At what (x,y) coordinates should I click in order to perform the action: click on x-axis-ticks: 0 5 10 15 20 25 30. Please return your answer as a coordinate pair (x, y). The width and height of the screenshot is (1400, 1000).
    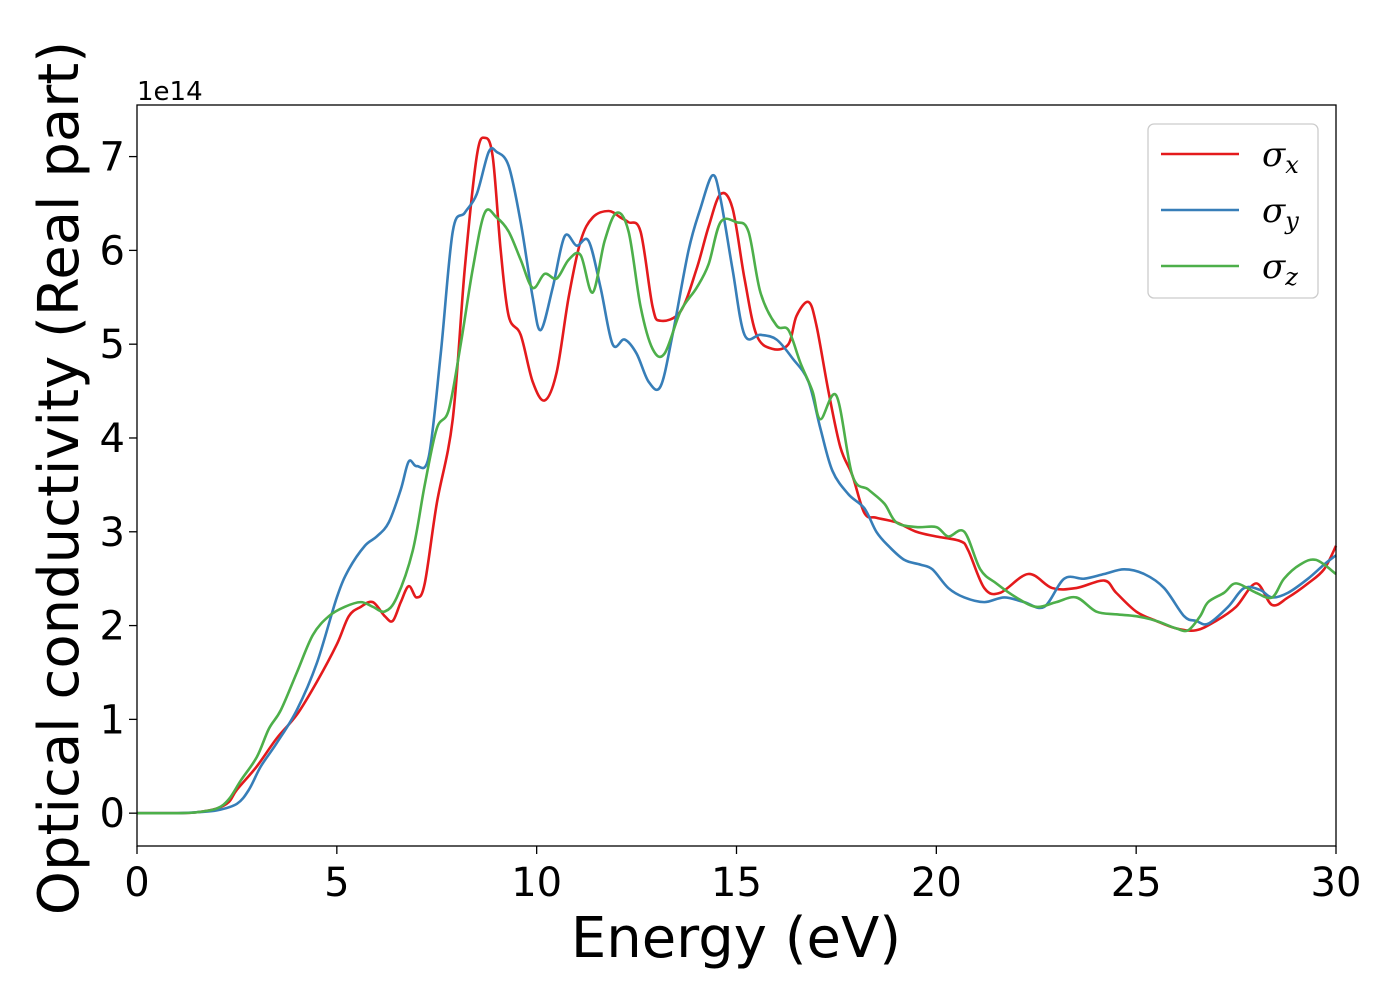
    Looking at the image, I should click on (742, 876).